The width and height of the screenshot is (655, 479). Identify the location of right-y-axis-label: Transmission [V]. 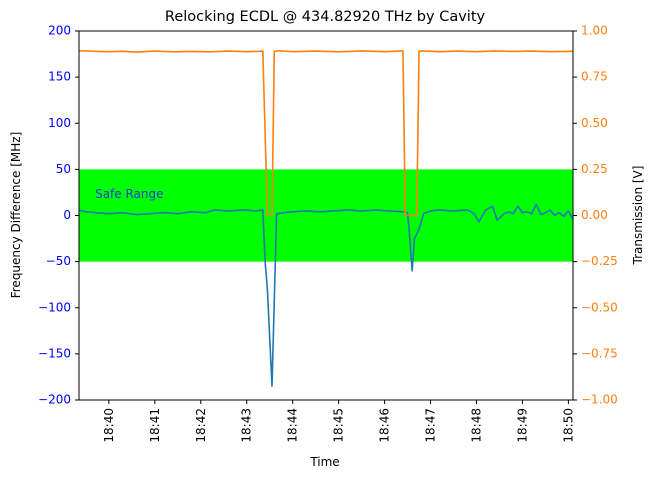
(638, 216).